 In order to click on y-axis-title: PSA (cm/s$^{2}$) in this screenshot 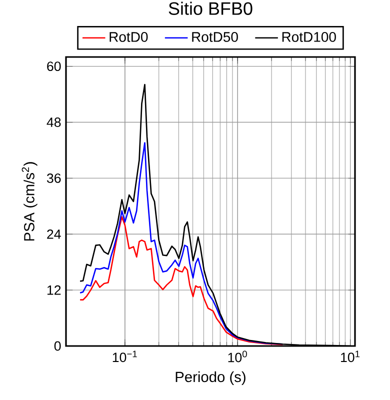, I will do `click(30, 201)`.